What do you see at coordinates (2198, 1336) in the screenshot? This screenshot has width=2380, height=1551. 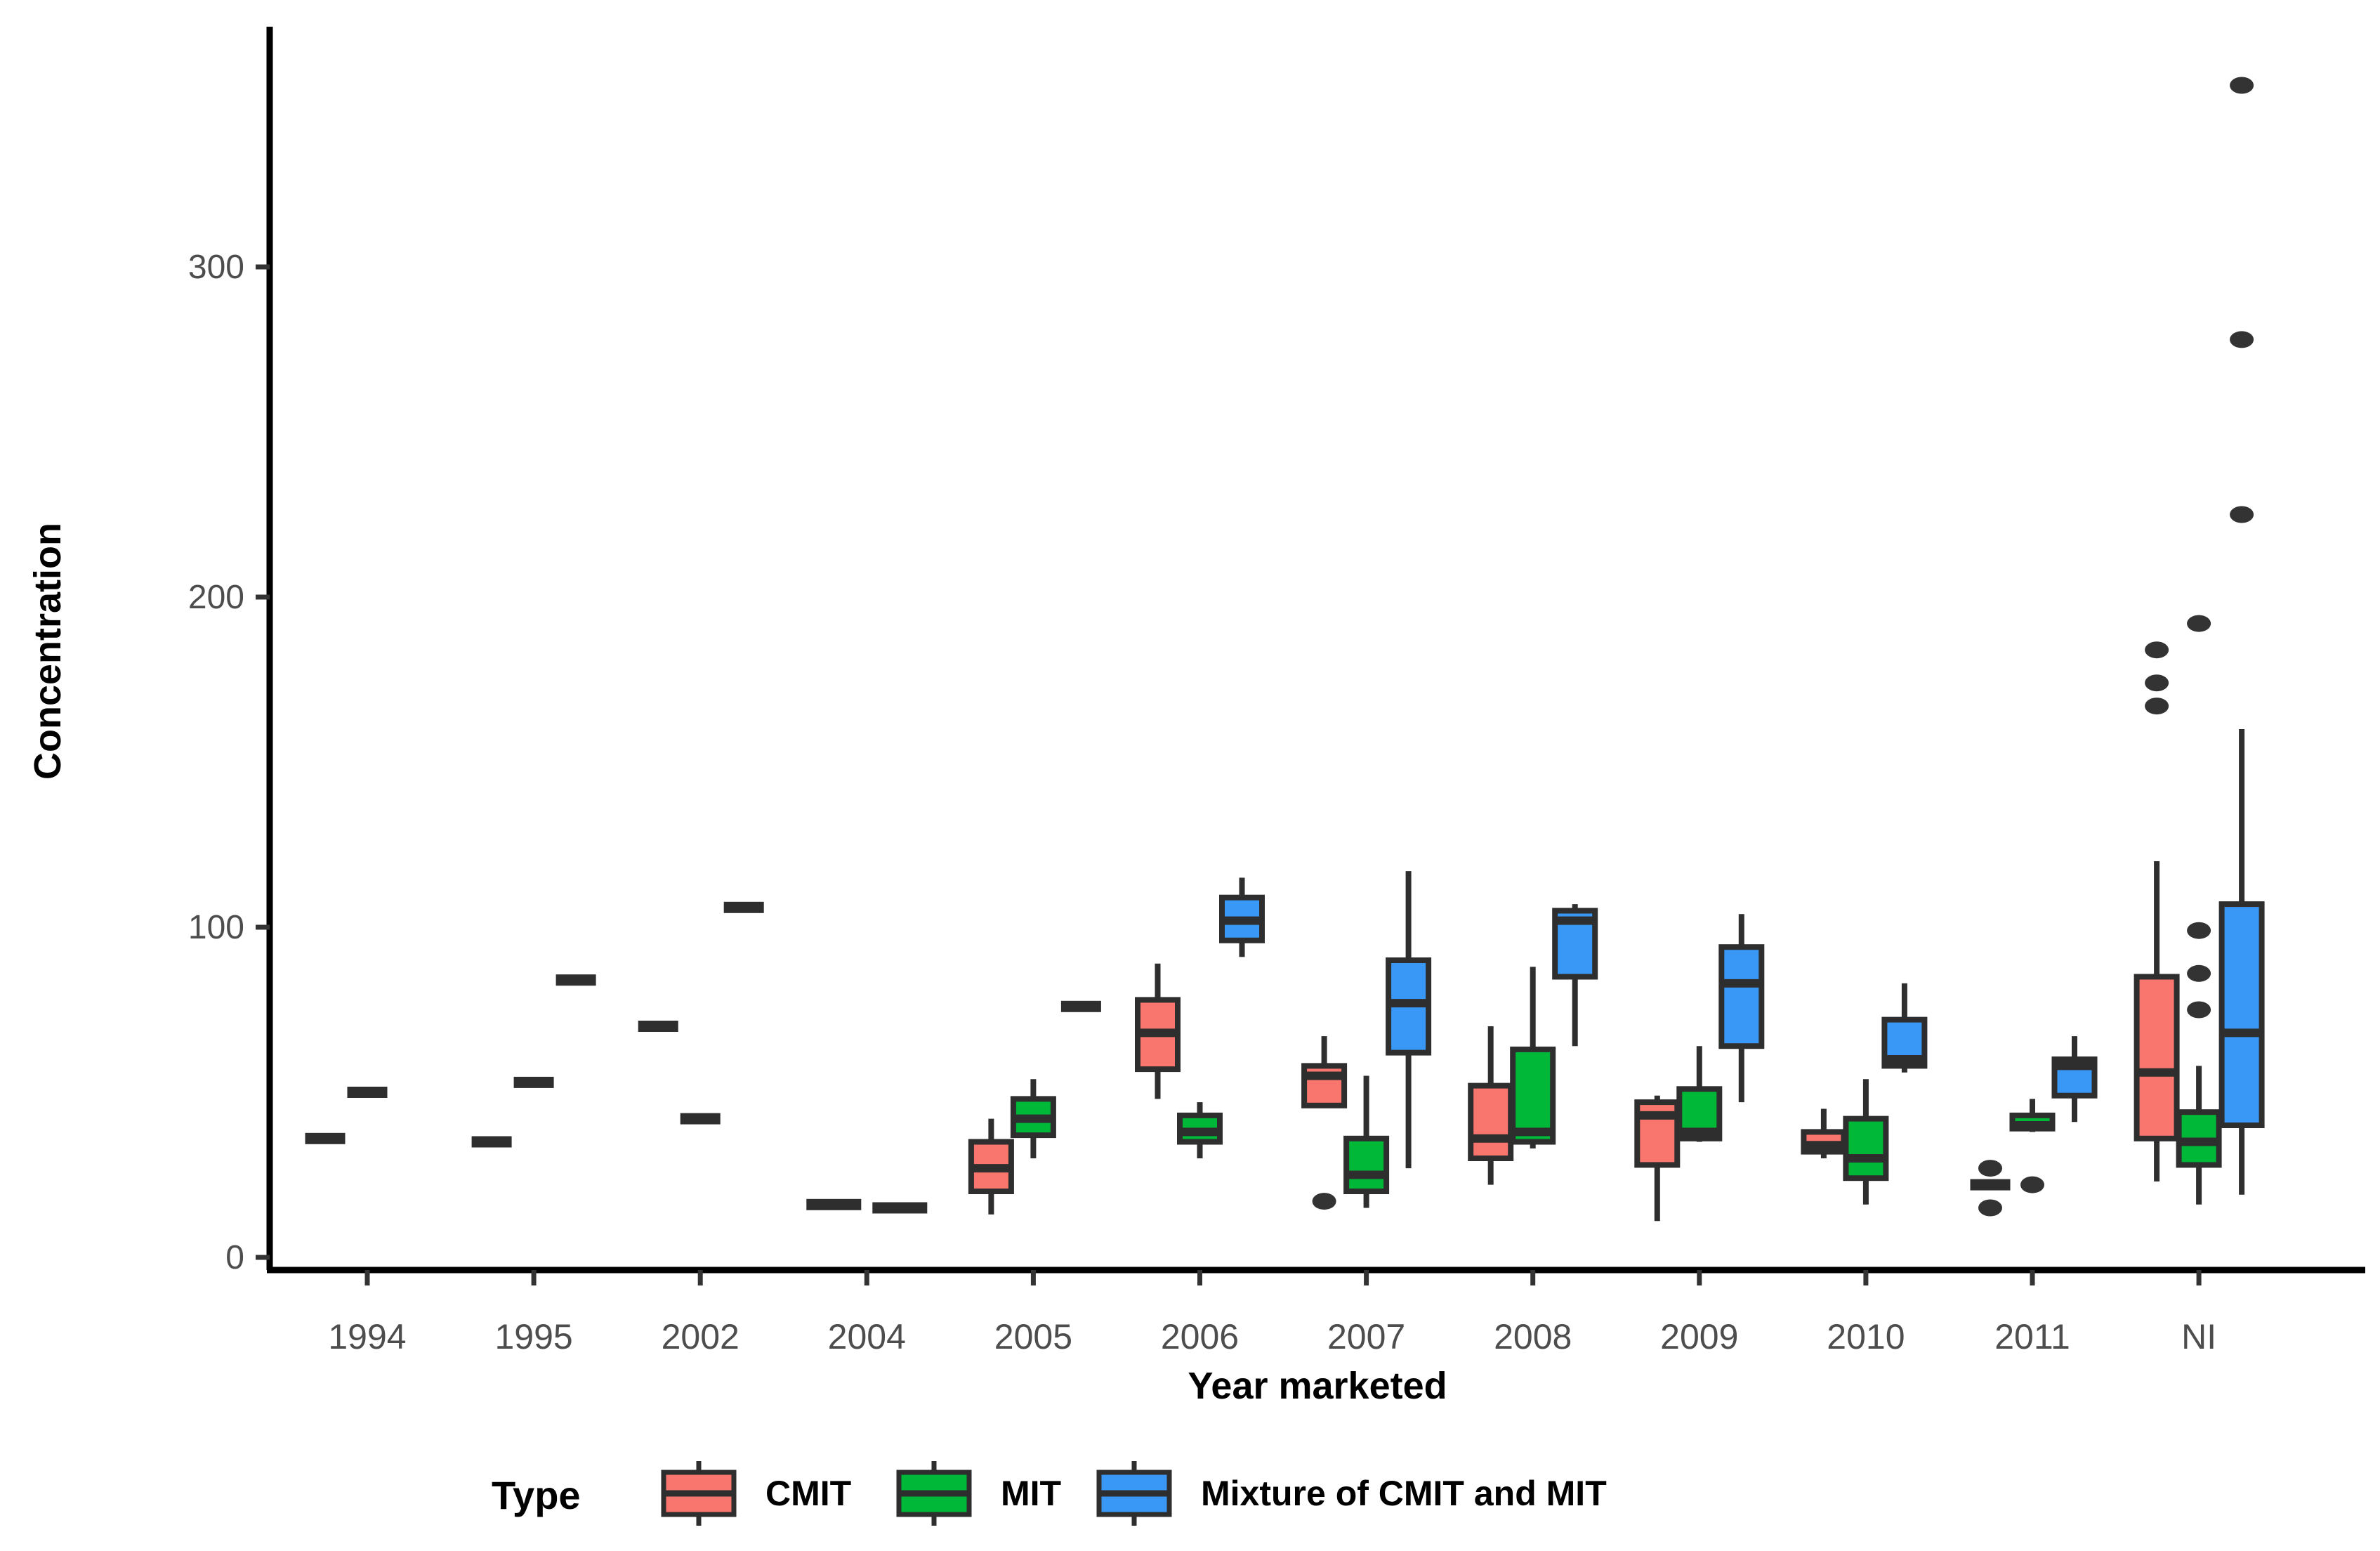 I see `x-tick-label: NI` at bounding box center [2198, 1336].